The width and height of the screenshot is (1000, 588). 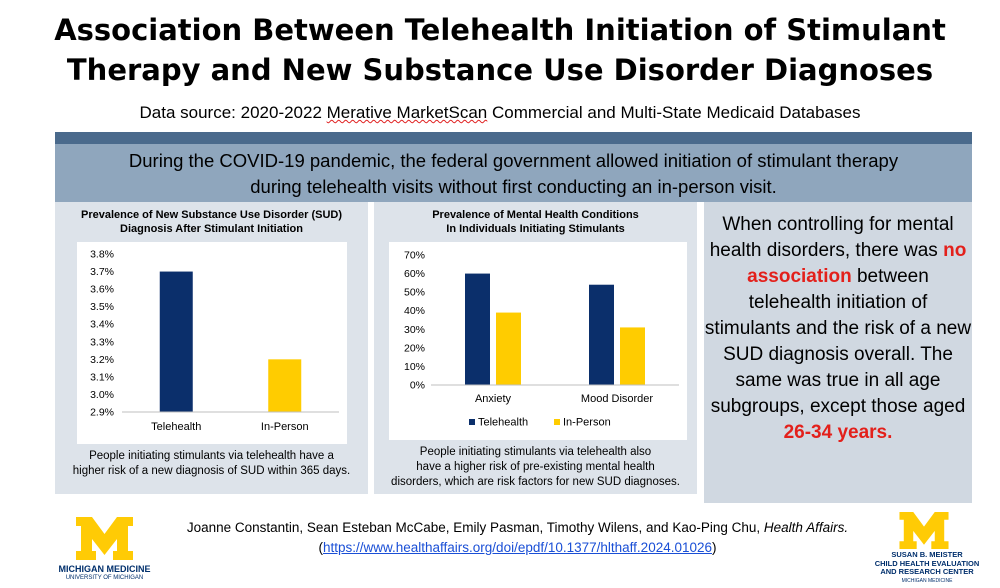 I want to click on sud-y-tick-label: 3.2%, so click(x=102, y=360).